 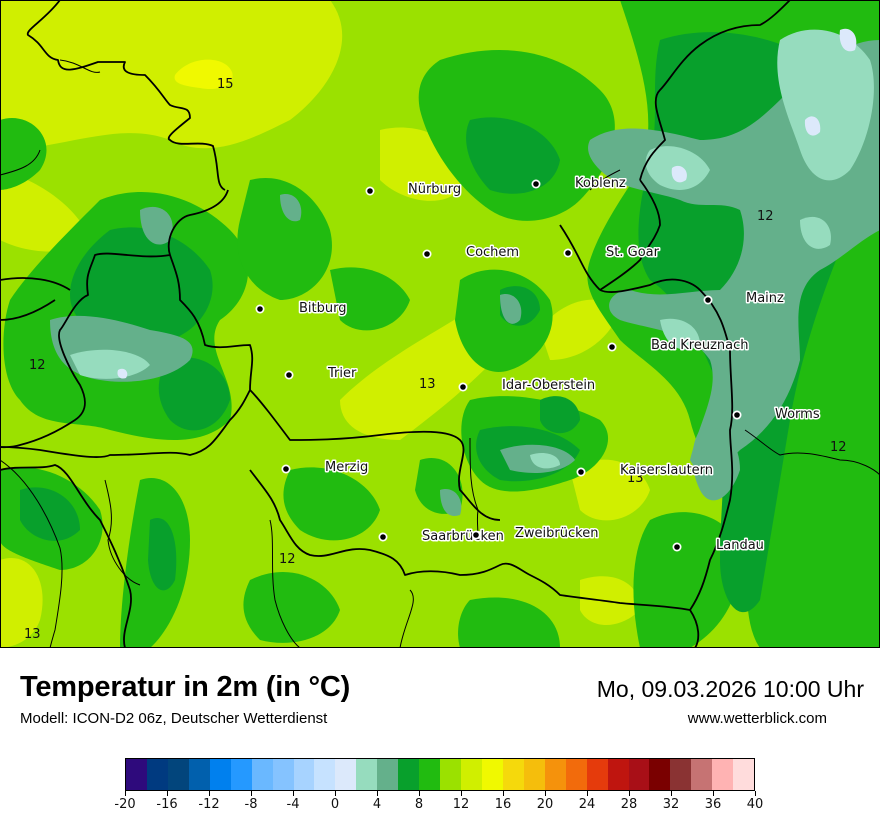 What do you see at coordinates (209, 804) in the screenshot?
I see `colorbar-tick-label: -12` at bounding box center [209, 804].